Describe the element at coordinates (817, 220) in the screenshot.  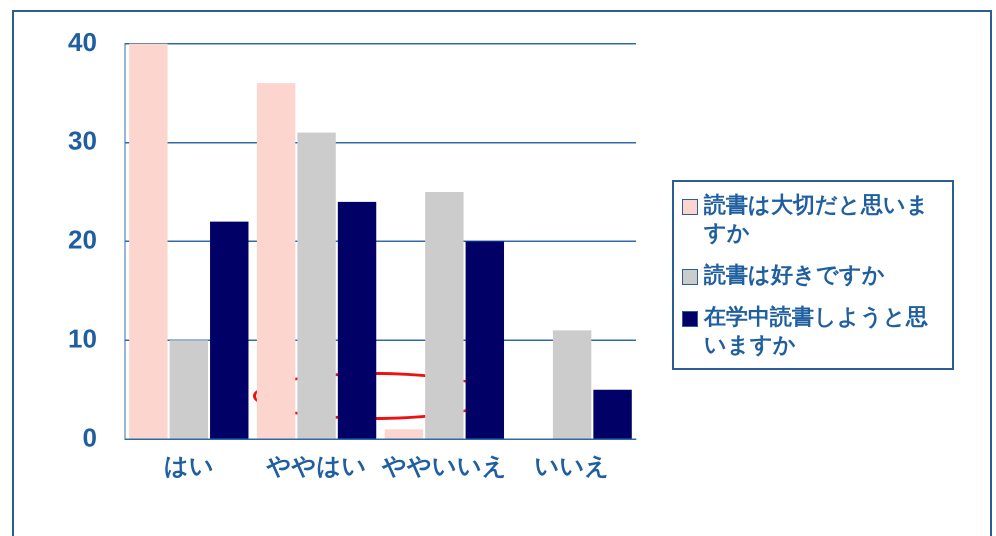
I see `legend-label: 読書は大切だと思いますか` at that location.